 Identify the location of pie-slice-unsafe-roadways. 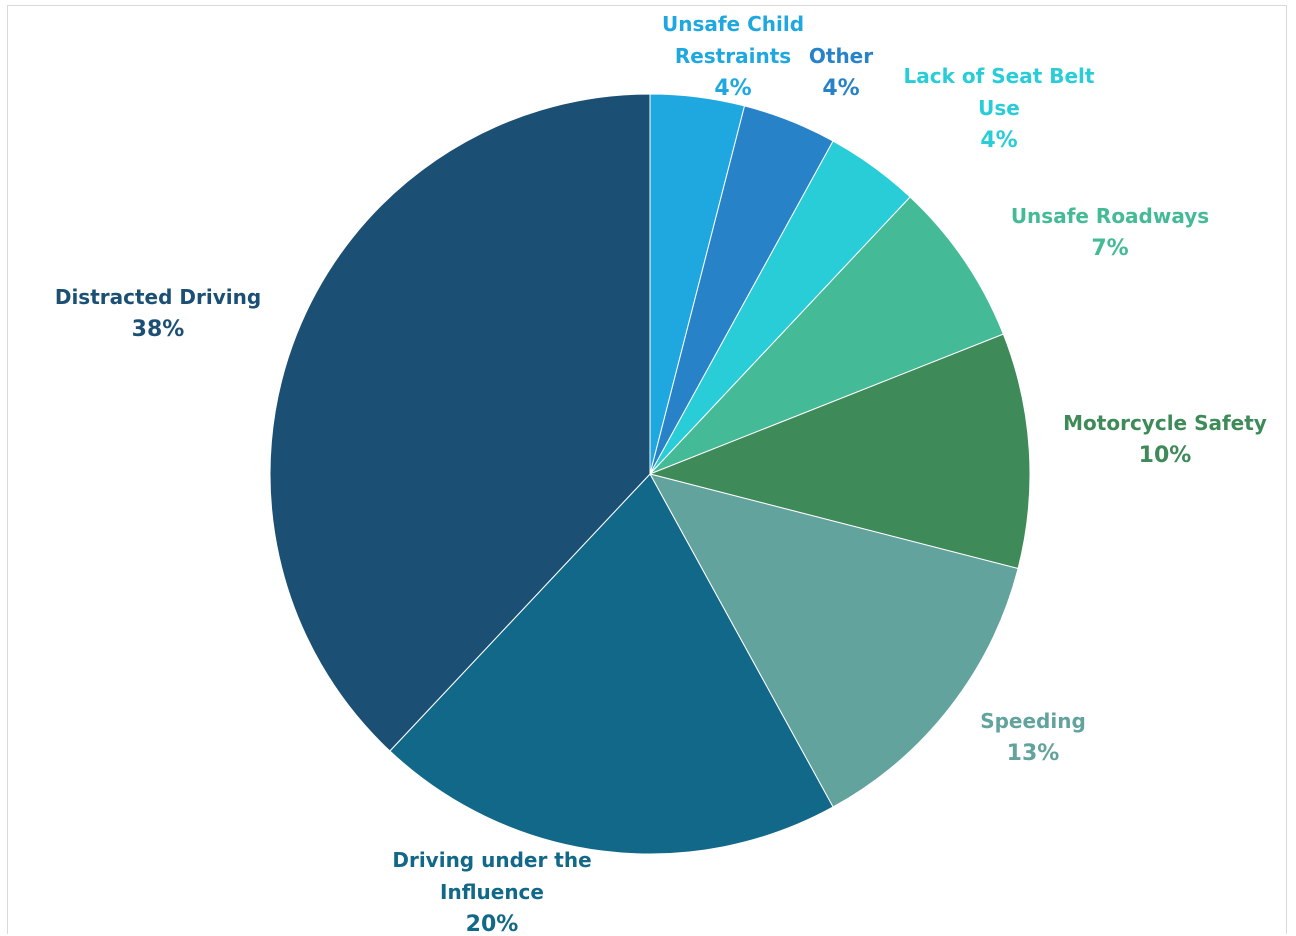
(826, 335).